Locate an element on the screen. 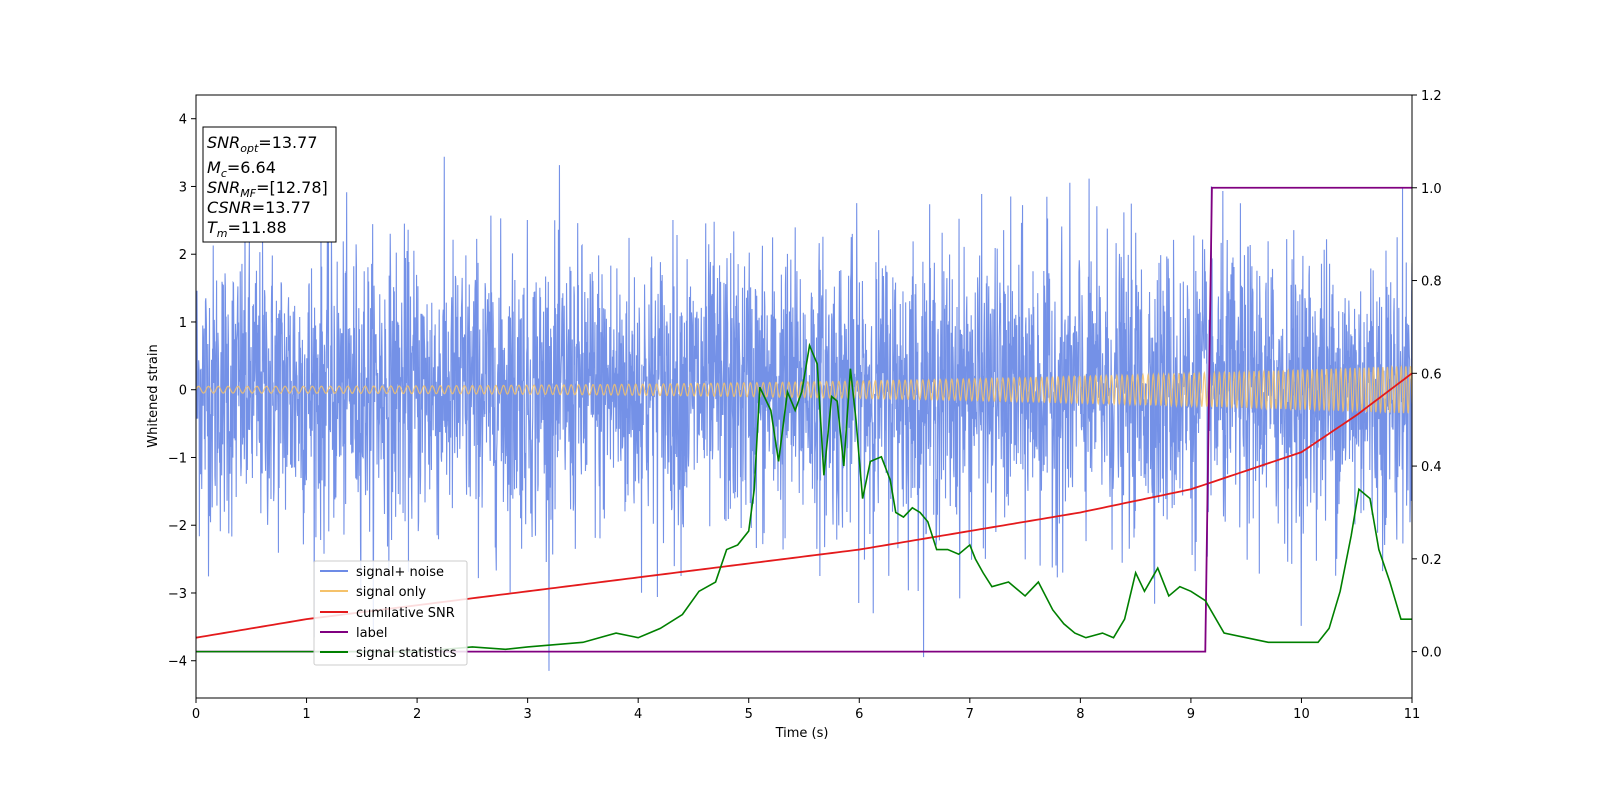  info-mc: Mc=6.64 is located at coordinates (241, 169).